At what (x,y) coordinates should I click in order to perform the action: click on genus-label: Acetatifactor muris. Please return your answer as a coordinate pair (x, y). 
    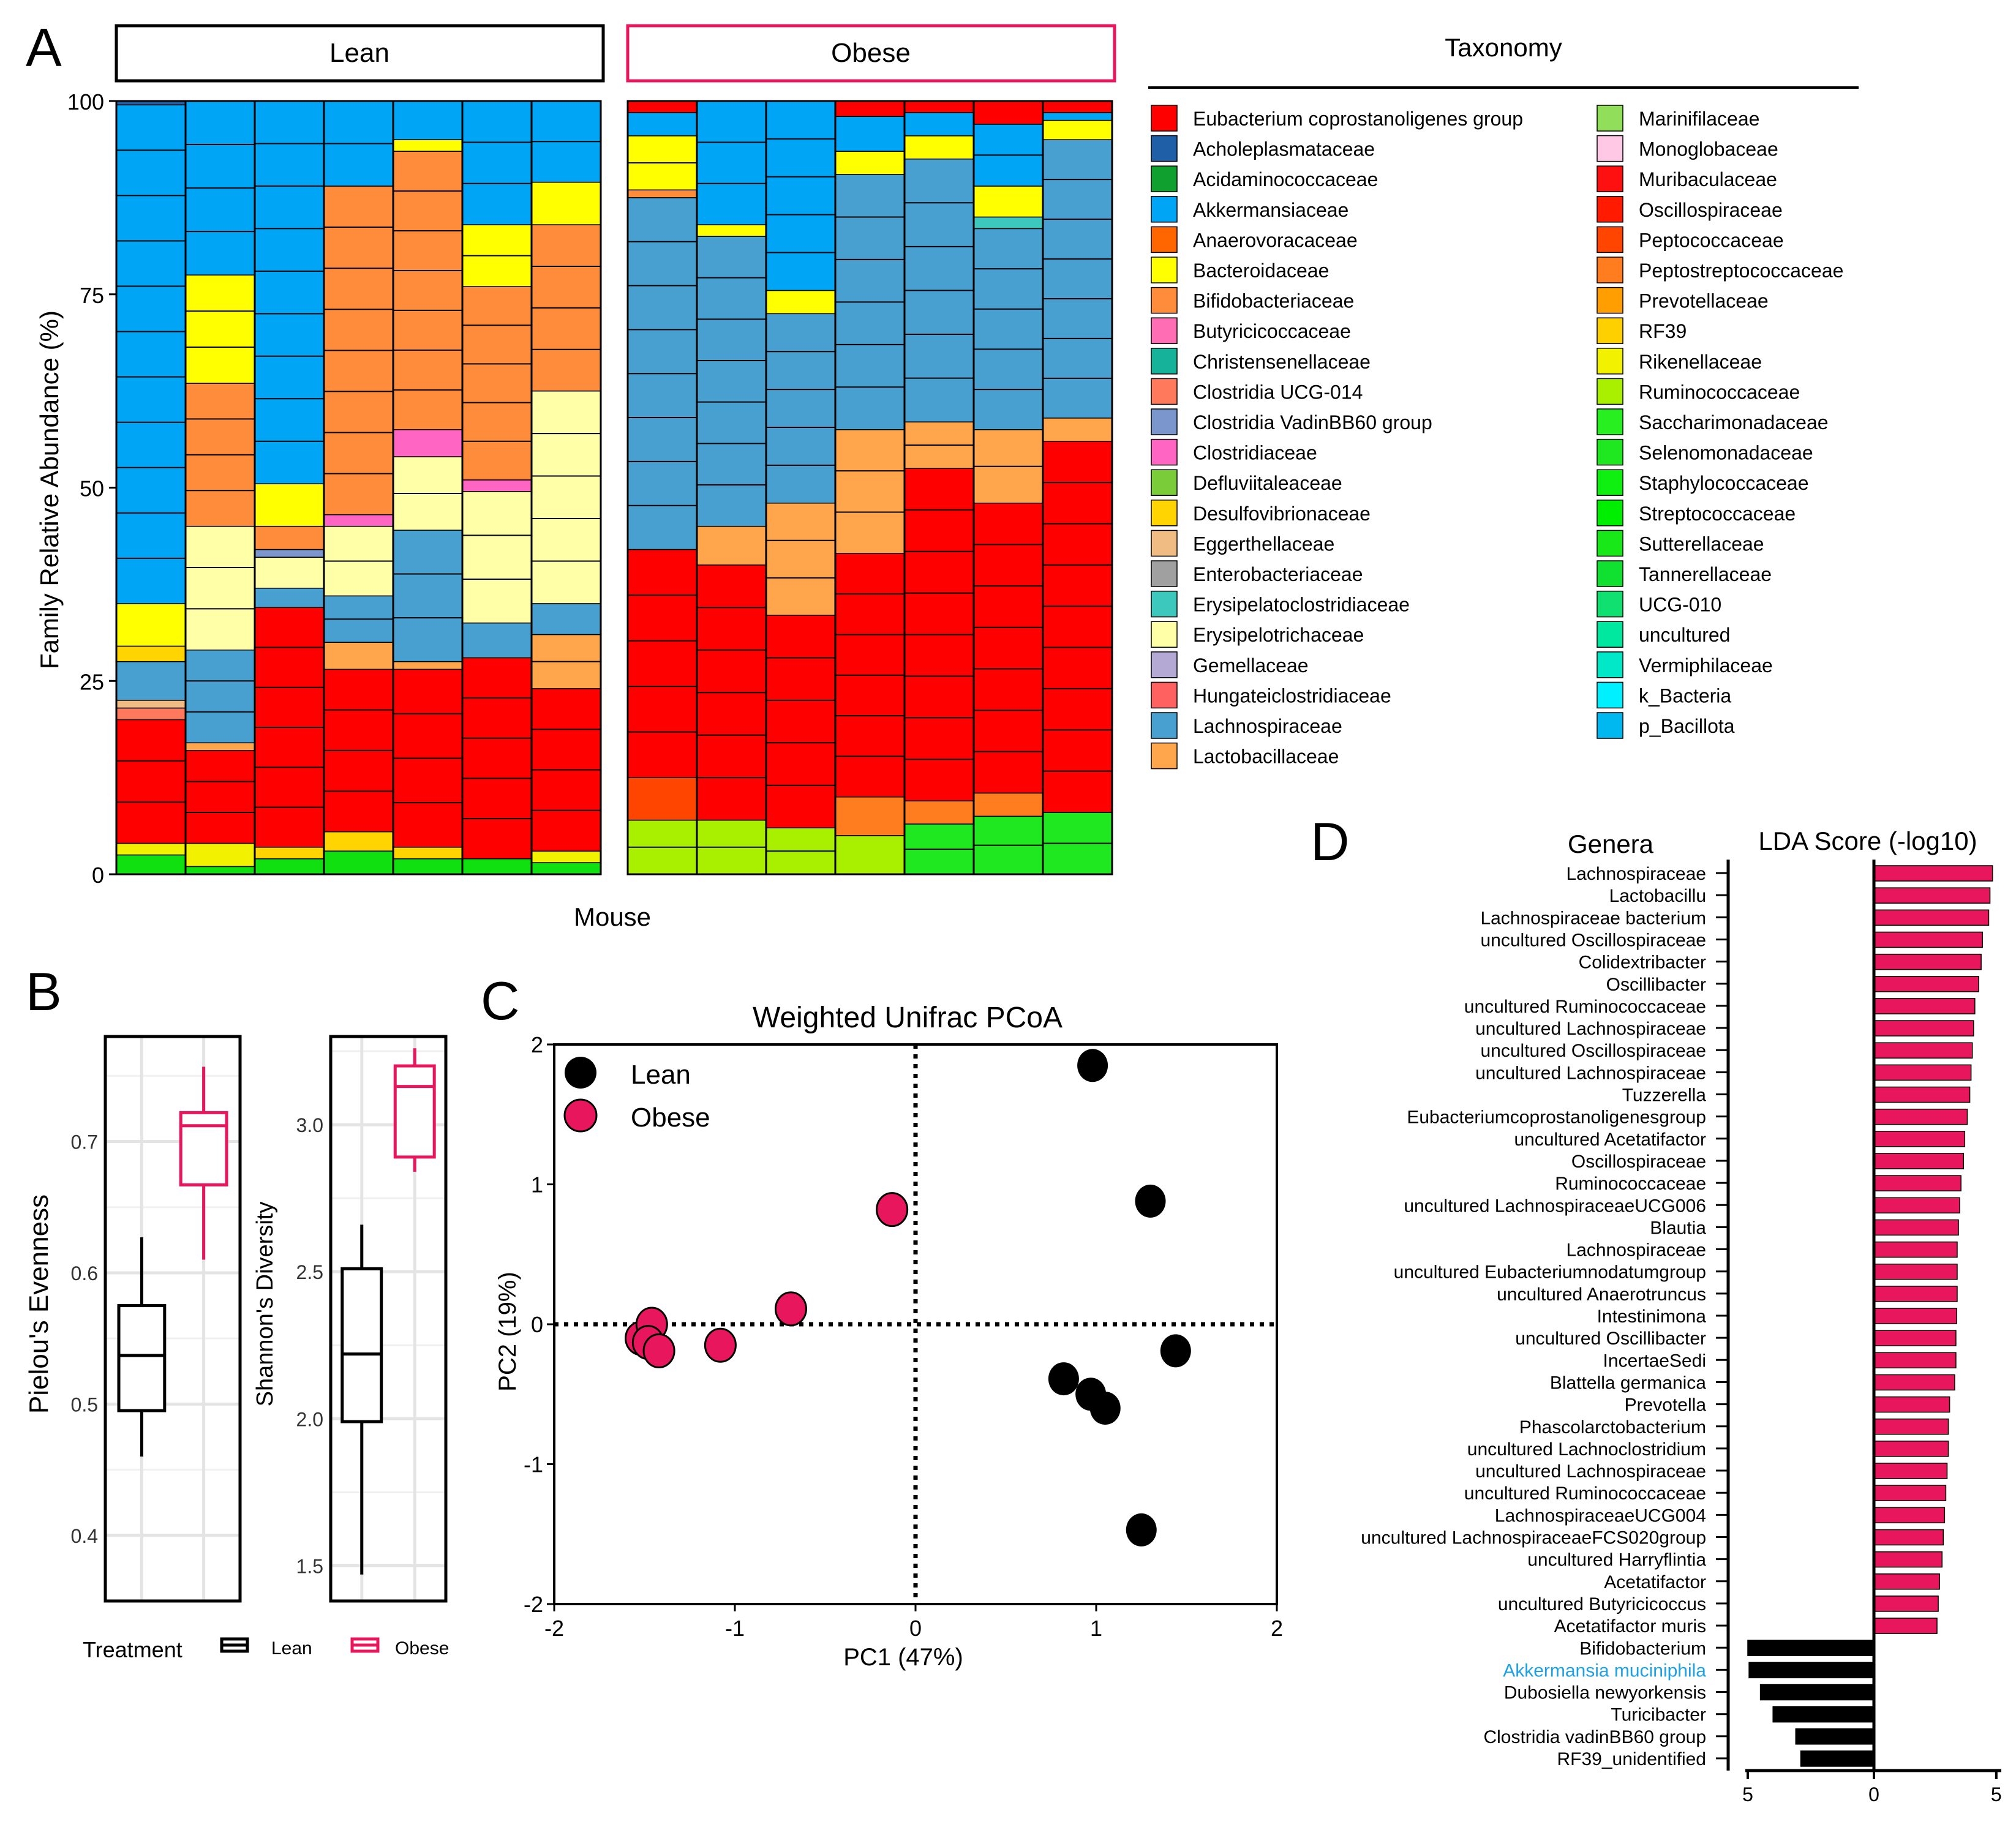
    Looking at the image, I should click on (1630, 1626).